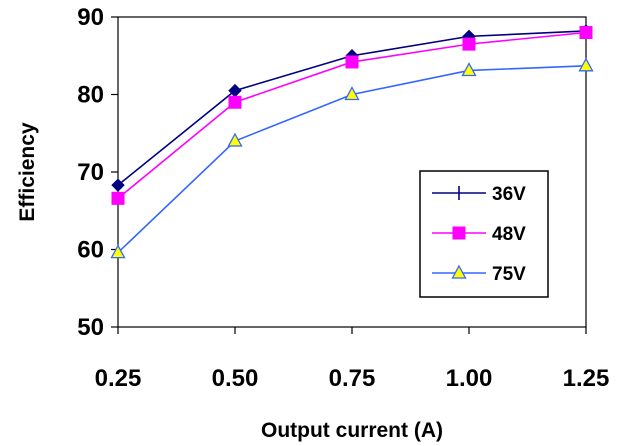  Describe the element at coordinates (509, 194) in the screenshot. I see `legend-label: 36V` at that location.